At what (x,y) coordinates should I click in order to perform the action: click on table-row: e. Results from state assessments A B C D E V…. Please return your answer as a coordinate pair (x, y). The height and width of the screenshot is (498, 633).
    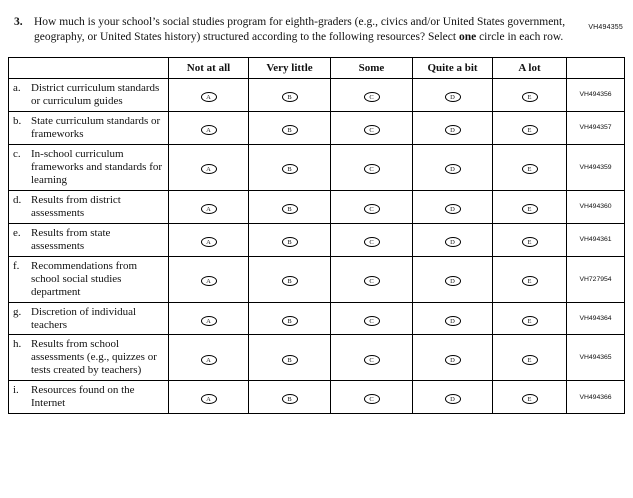
    Looking at the image, I should click on (316, 239).